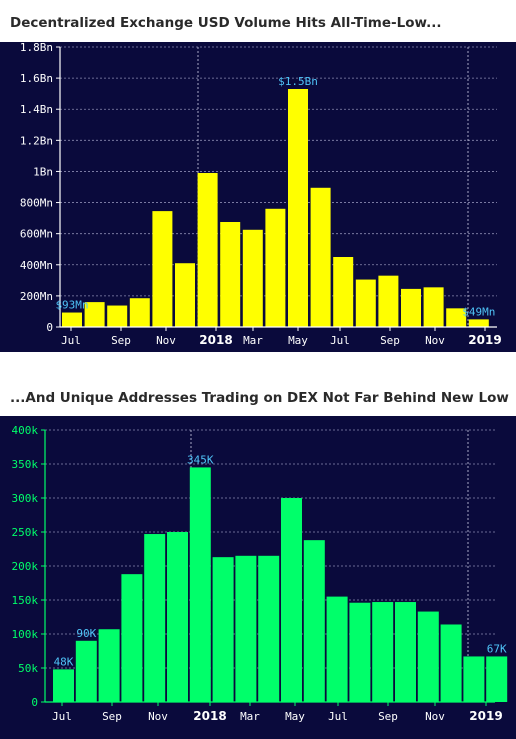 This screenshot has width=516, height=739. What do you see at coordinates (298, 81) in the screenshot?
I see `data-label: $1.5Bn` at bounding box center [298, 81].